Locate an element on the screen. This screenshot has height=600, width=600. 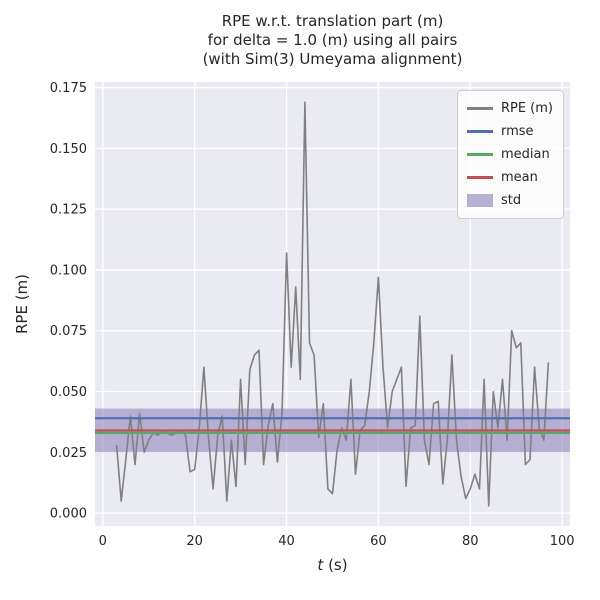
legend-patch-sample-std is located at coordinates (479, 200).